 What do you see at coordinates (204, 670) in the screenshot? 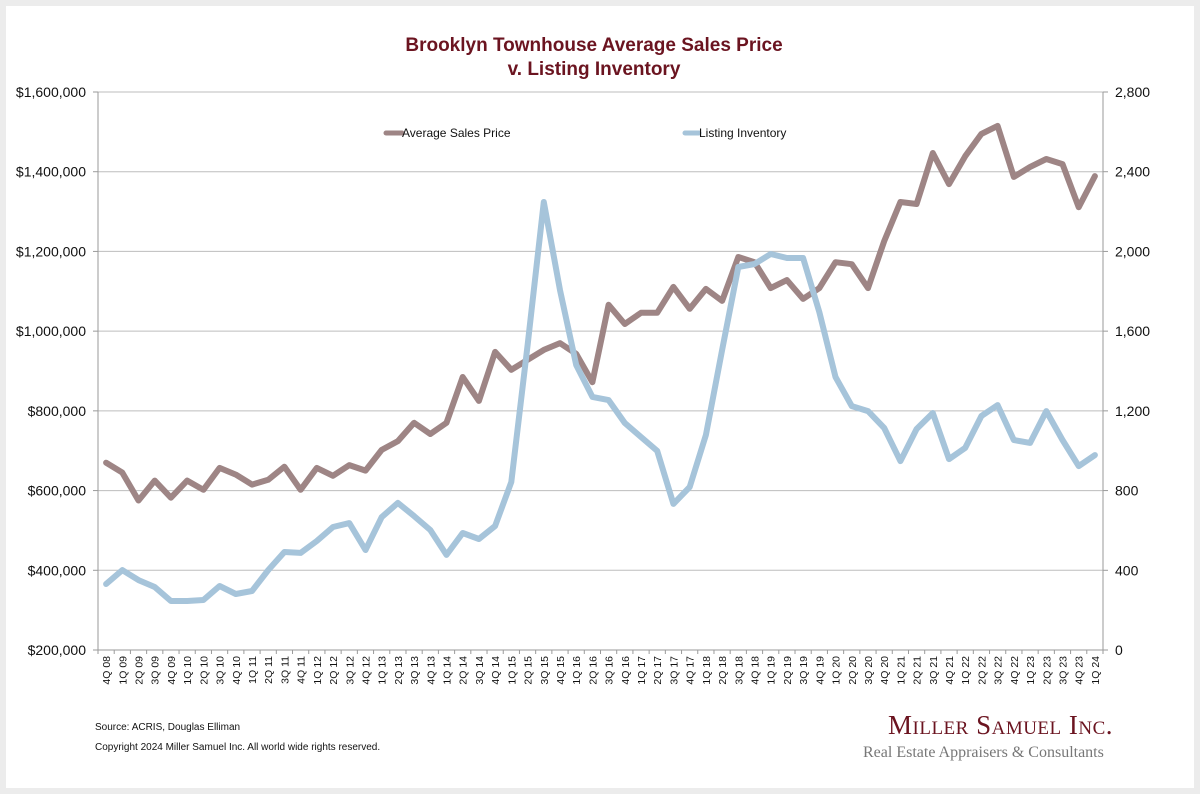
I see `x-tick-label: 2Q 10` at bounding box center [204, 670].